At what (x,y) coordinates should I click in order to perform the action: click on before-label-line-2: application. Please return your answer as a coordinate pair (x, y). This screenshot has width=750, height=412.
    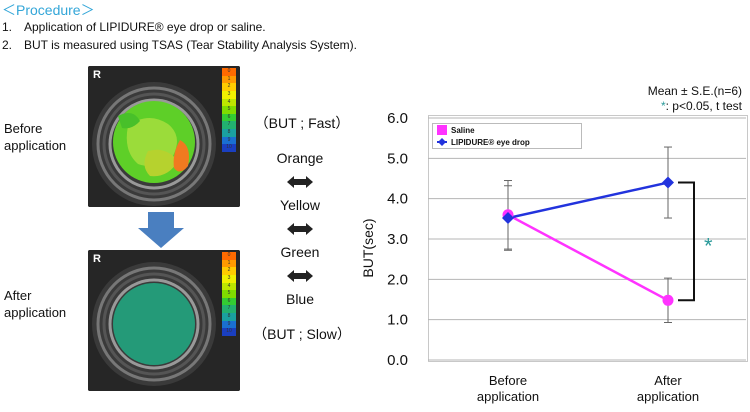
    Looking at the image, I should click on (35, 145).